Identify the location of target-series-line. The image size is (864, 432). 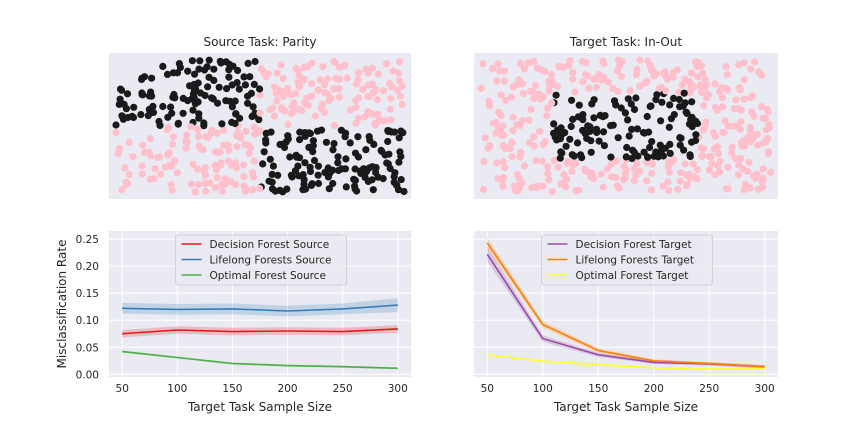
(625, 305).